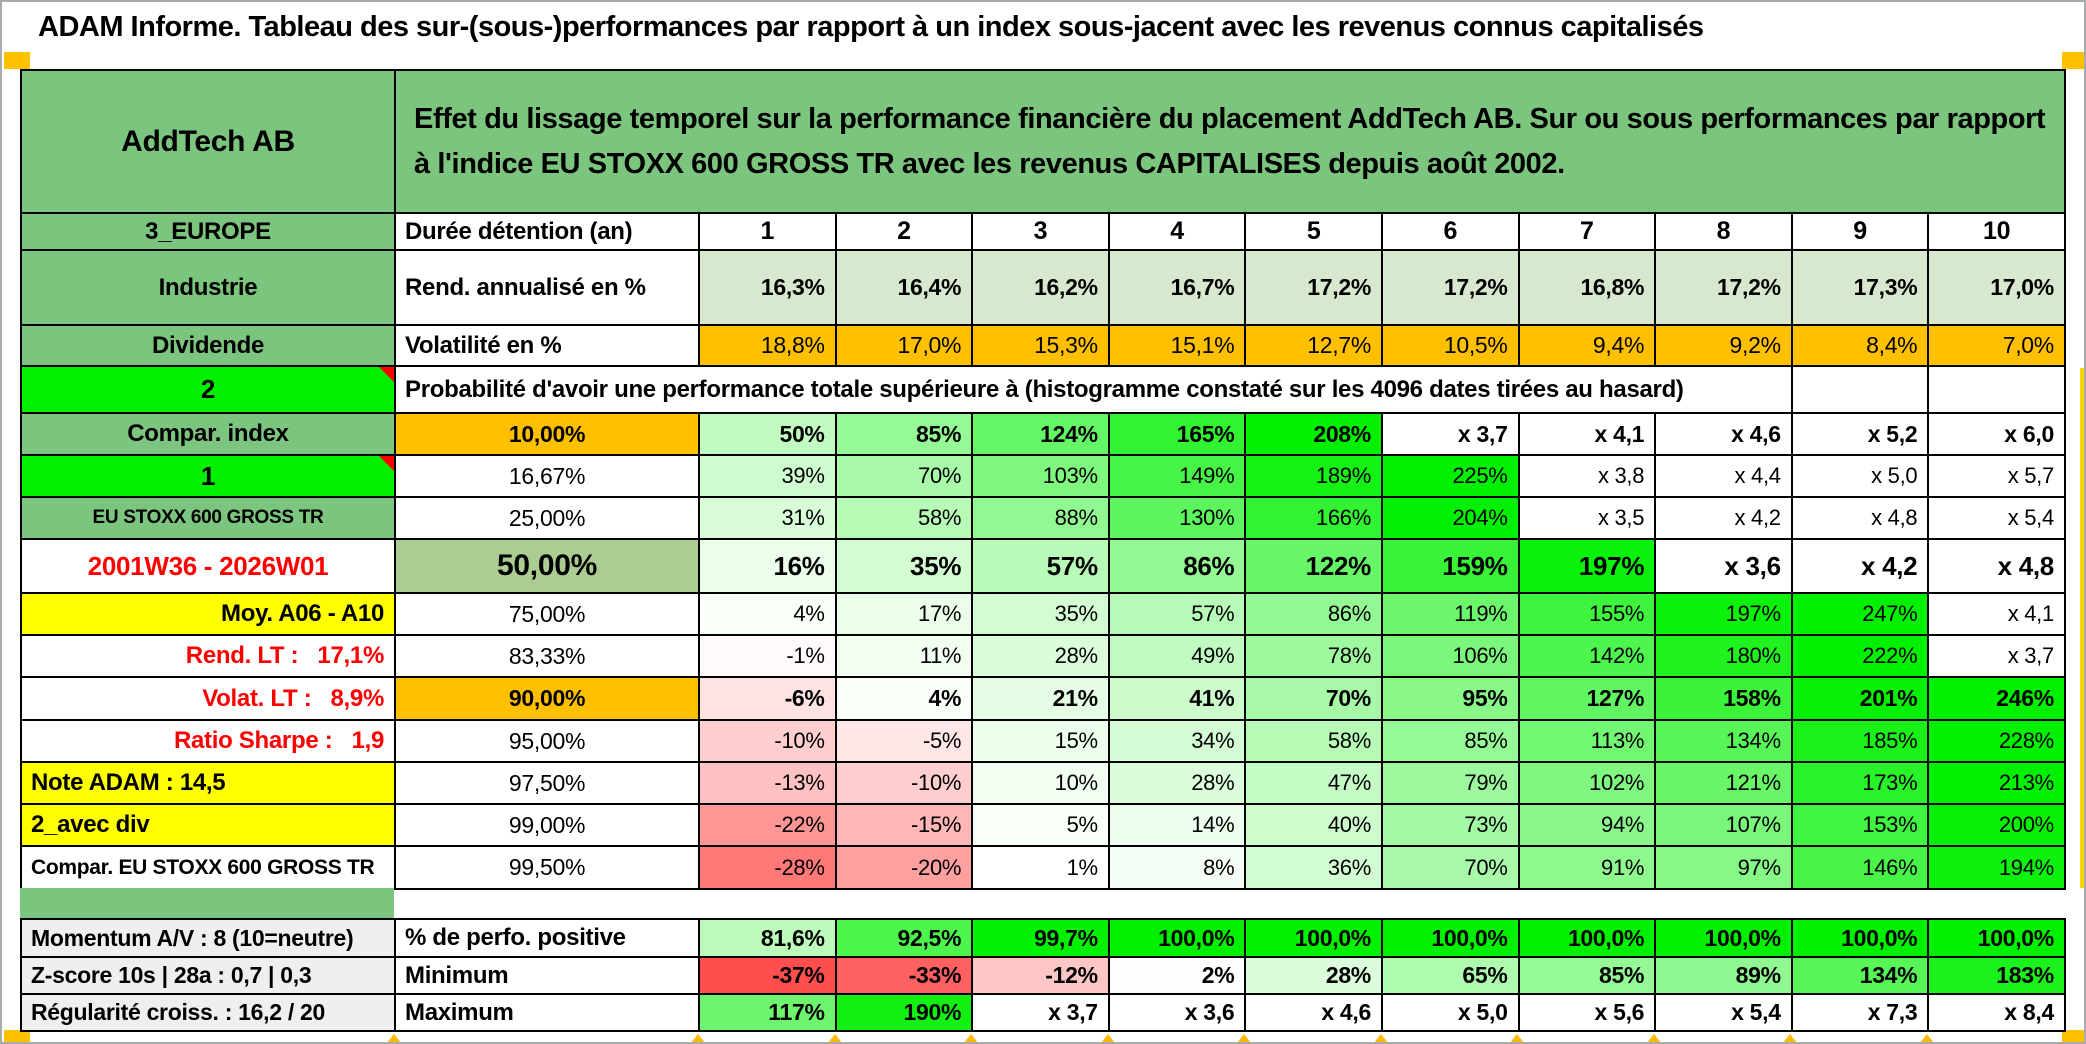  Describe the element at coordinates (1314, 784) in the screenshot. I see `value-cell: 47%` at that location.